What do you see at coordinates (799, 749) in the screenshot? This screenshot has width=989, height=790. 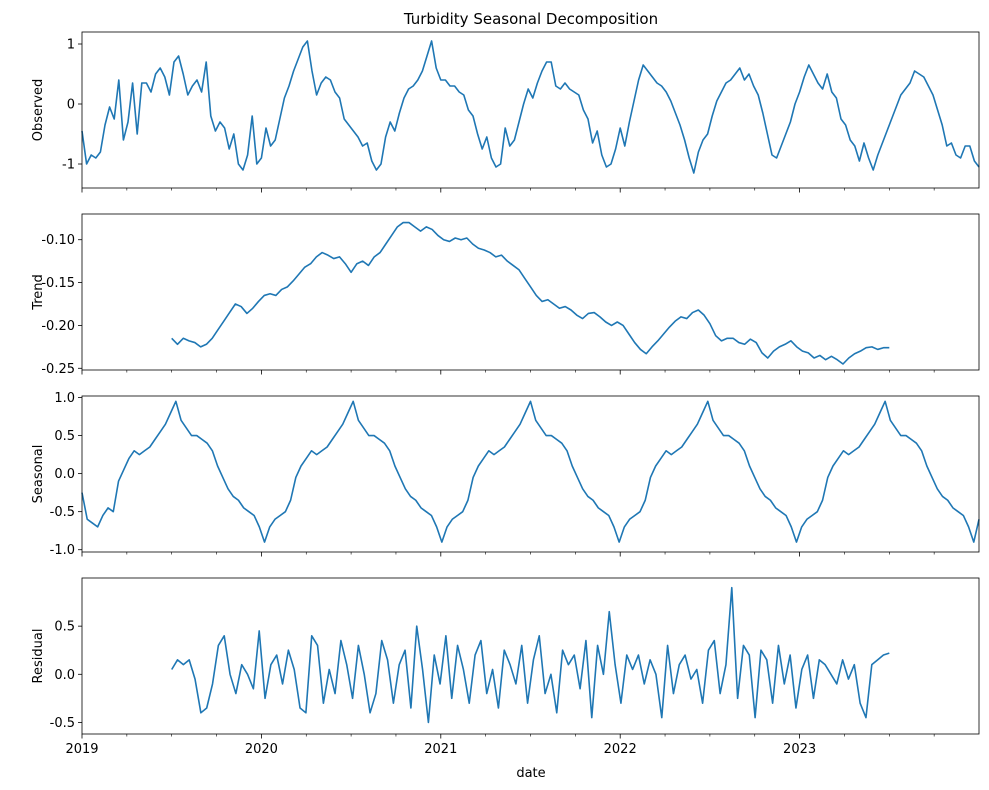 I see `xtick-label-2023: 2023` at bounding box center [799, 749].